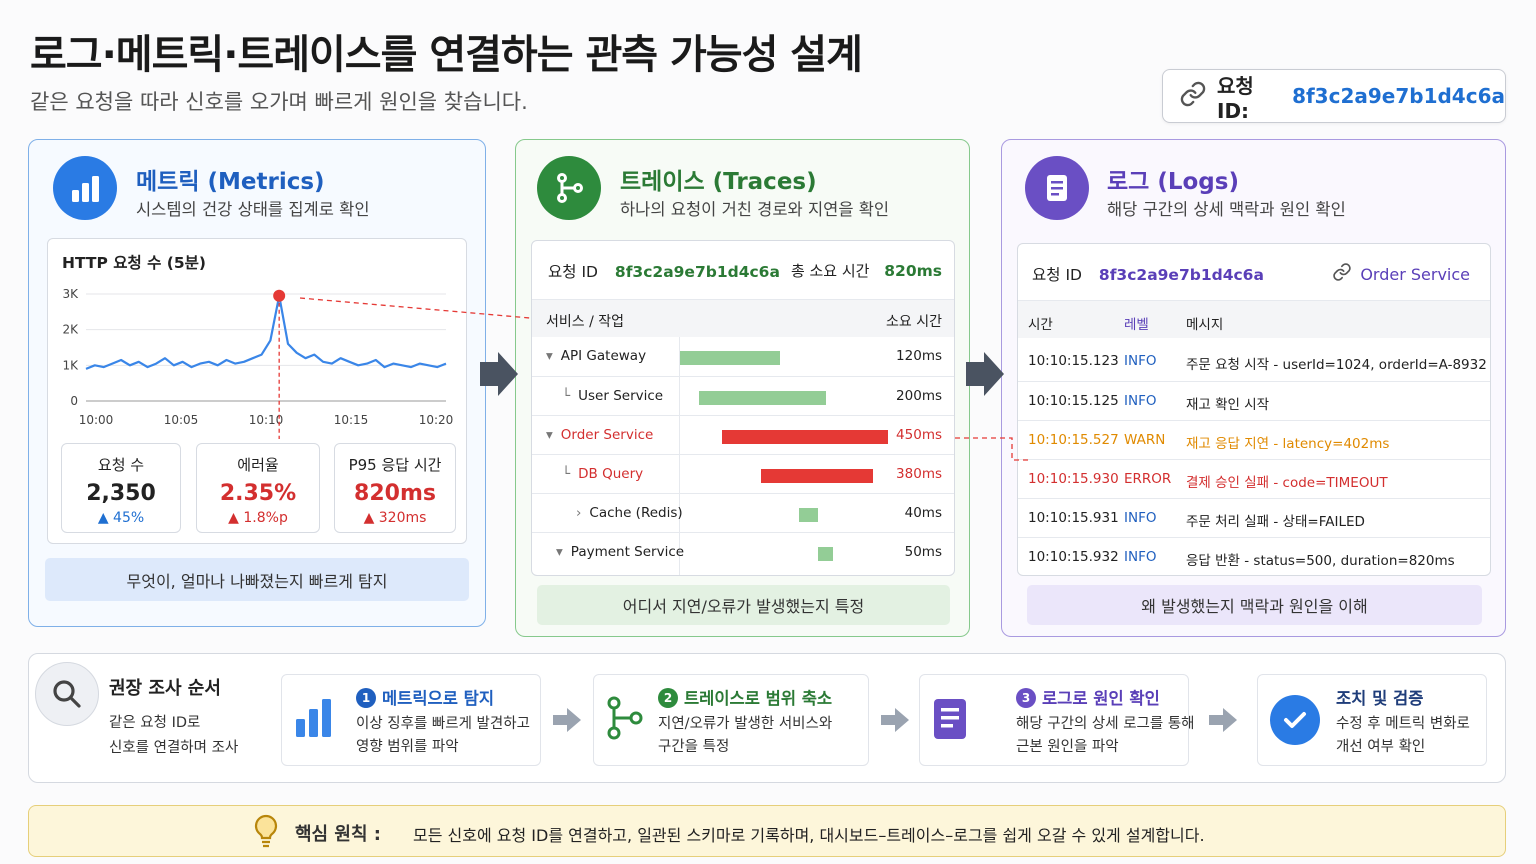  I want to click on log-table-header: 시간 레벨 메시지, so click(1254, 319).